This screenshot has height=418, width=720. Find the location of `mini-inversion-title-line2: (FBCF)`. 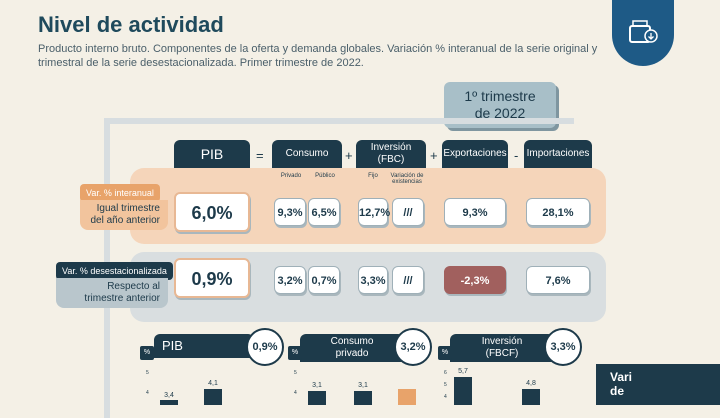

mini-inversion-title-line2: (FBCF) is located at coordinates (502, 353).